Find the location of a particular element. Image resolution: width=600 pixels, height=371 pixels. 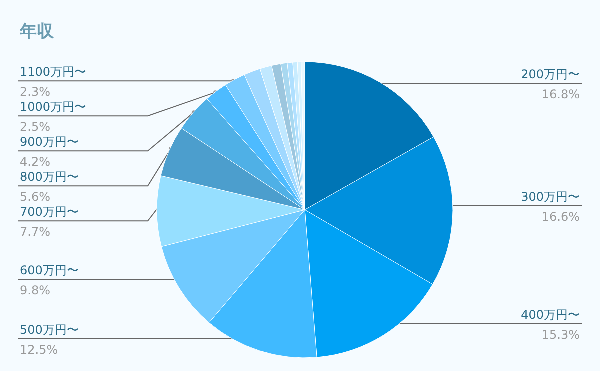

data-label: 15.3% is located at coordinates (561, 335).